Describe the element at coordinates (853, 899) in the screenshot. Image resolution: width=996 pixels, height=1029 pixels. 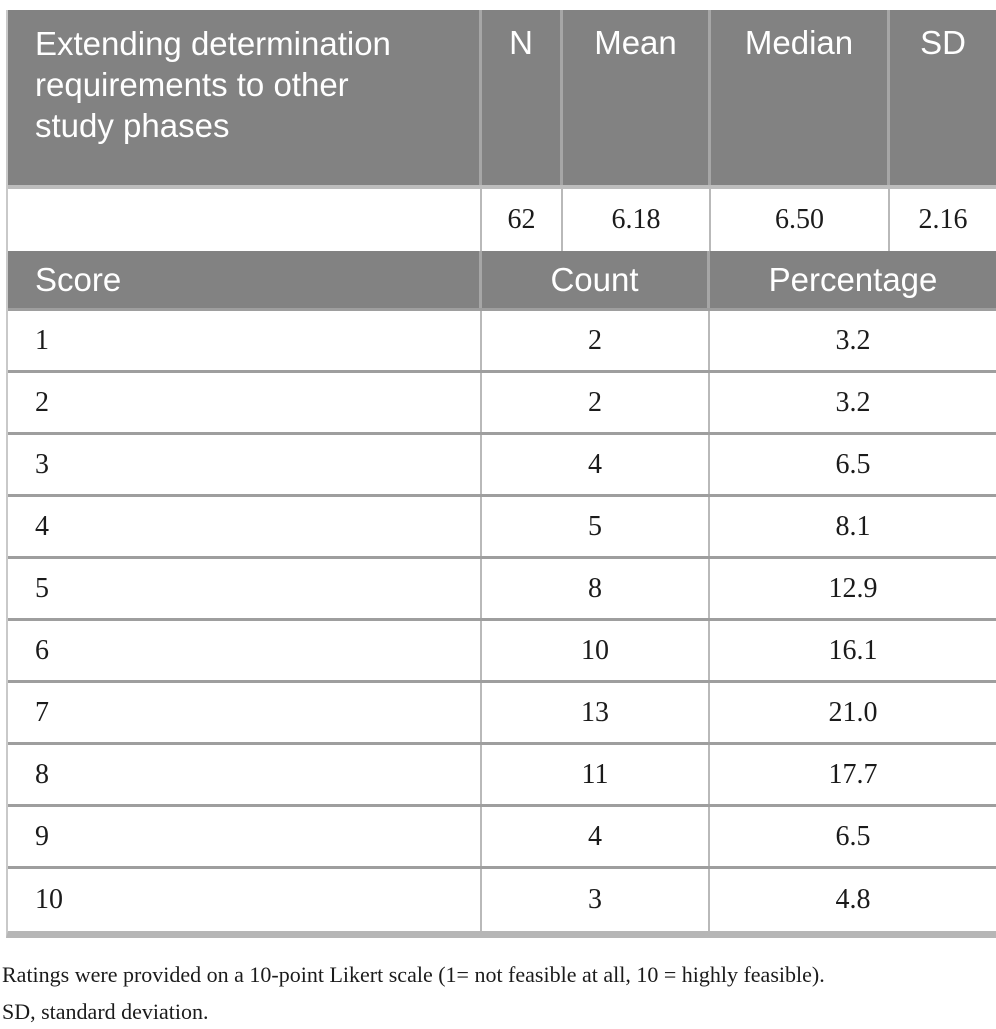
I see `percentage-value: 4.8` at that location.